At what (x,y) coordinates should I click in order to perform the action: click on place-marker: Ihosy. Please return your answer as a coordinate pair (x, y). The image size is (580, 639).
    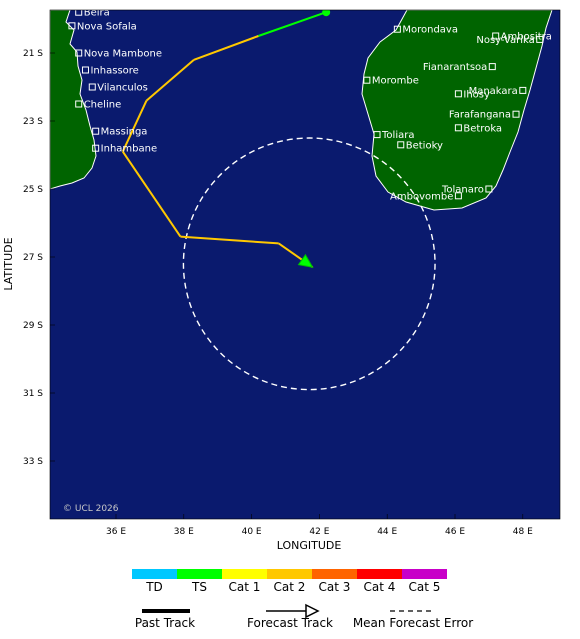
    Looking at the image, I should click on (472, 94).